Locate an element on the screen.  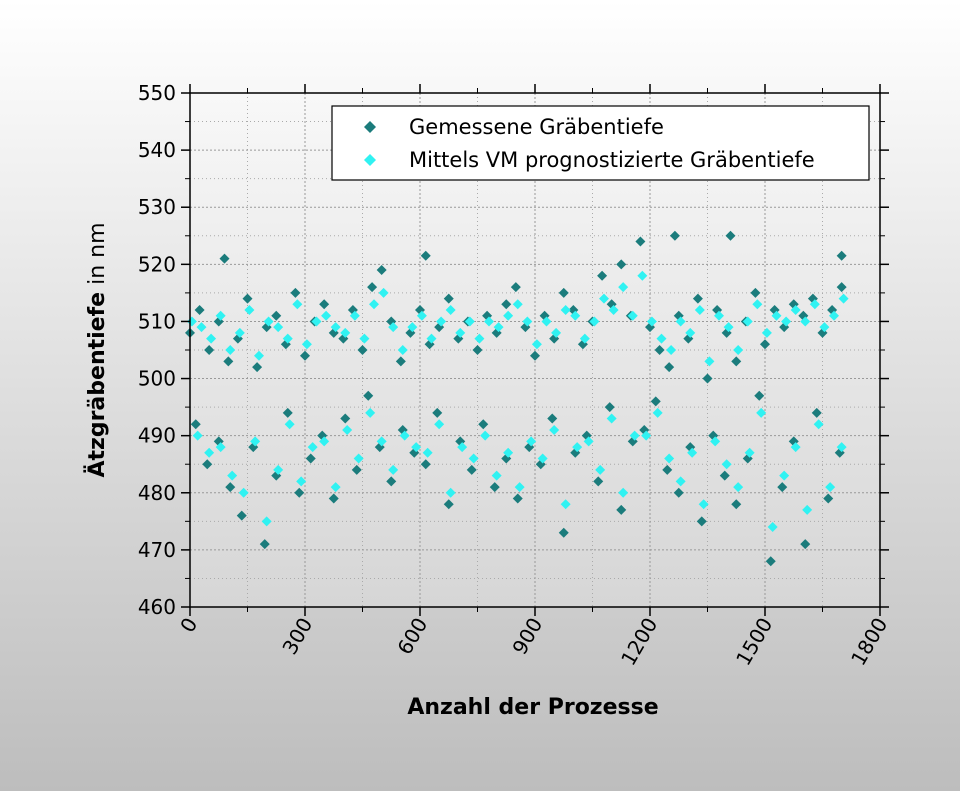
y-axis-title-unit: in nm is located at coordinates (97, 253).